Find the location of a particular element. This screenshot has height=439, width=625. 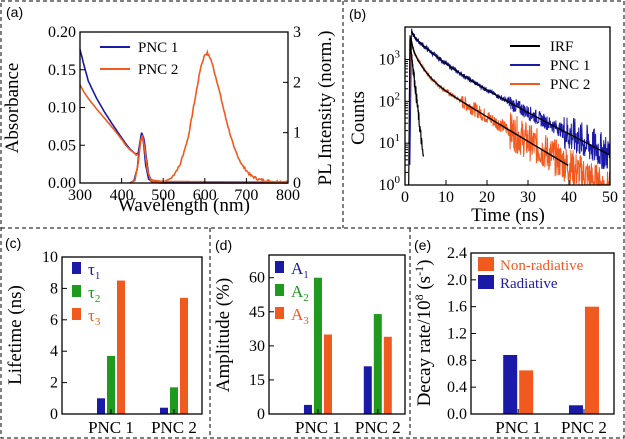

panel-e-ticks: PNC 1 PNC 2 0.0 0.4 0.8 1.2 1.6 2.0 2.4 is located at coordinates (527, 341).